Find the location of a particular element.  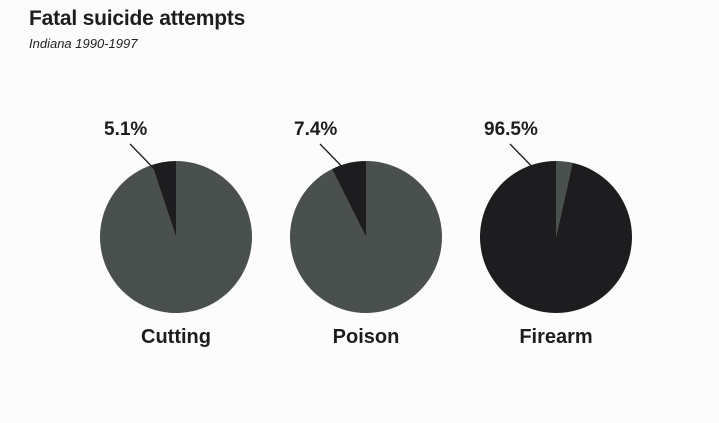

pie-cutting: 5.1% Cutting is located at coordinates (175, 233).